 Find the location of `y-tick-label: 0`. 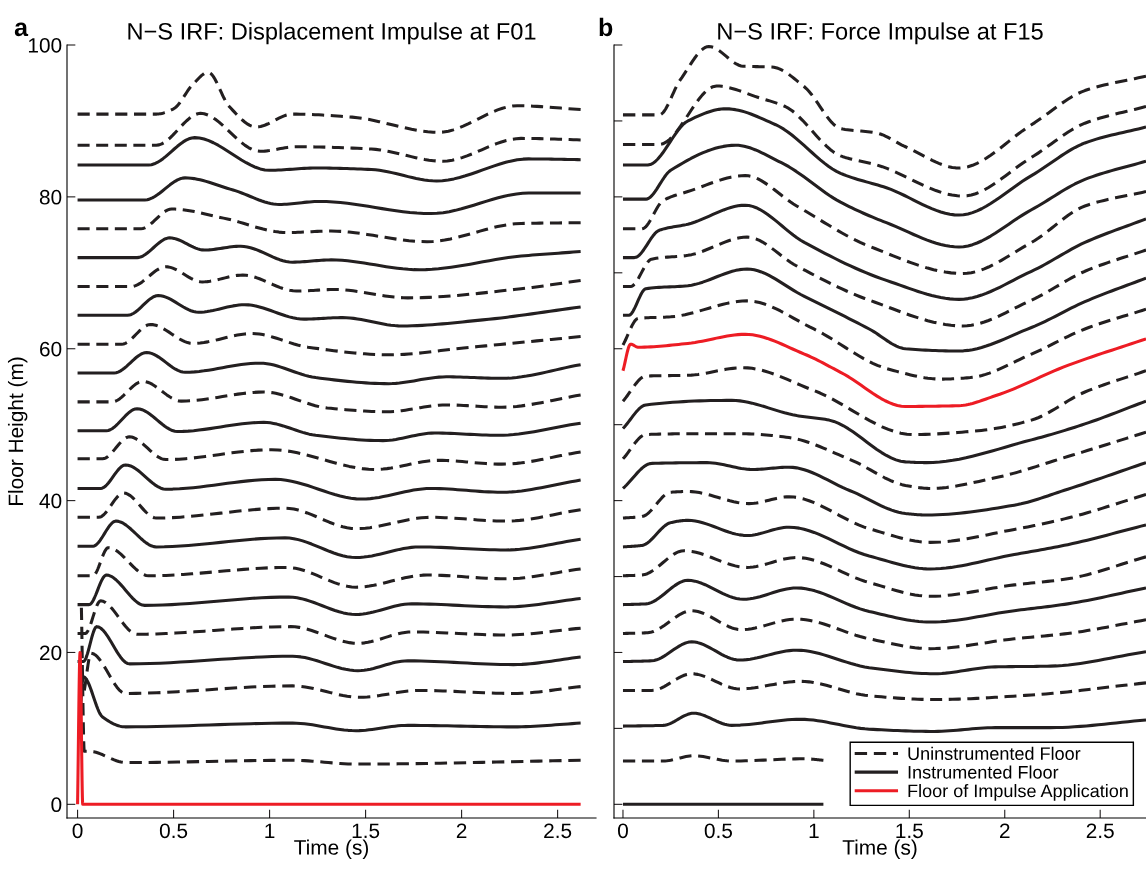

y-tick-label: 0 is located at coordinates (56, 805).